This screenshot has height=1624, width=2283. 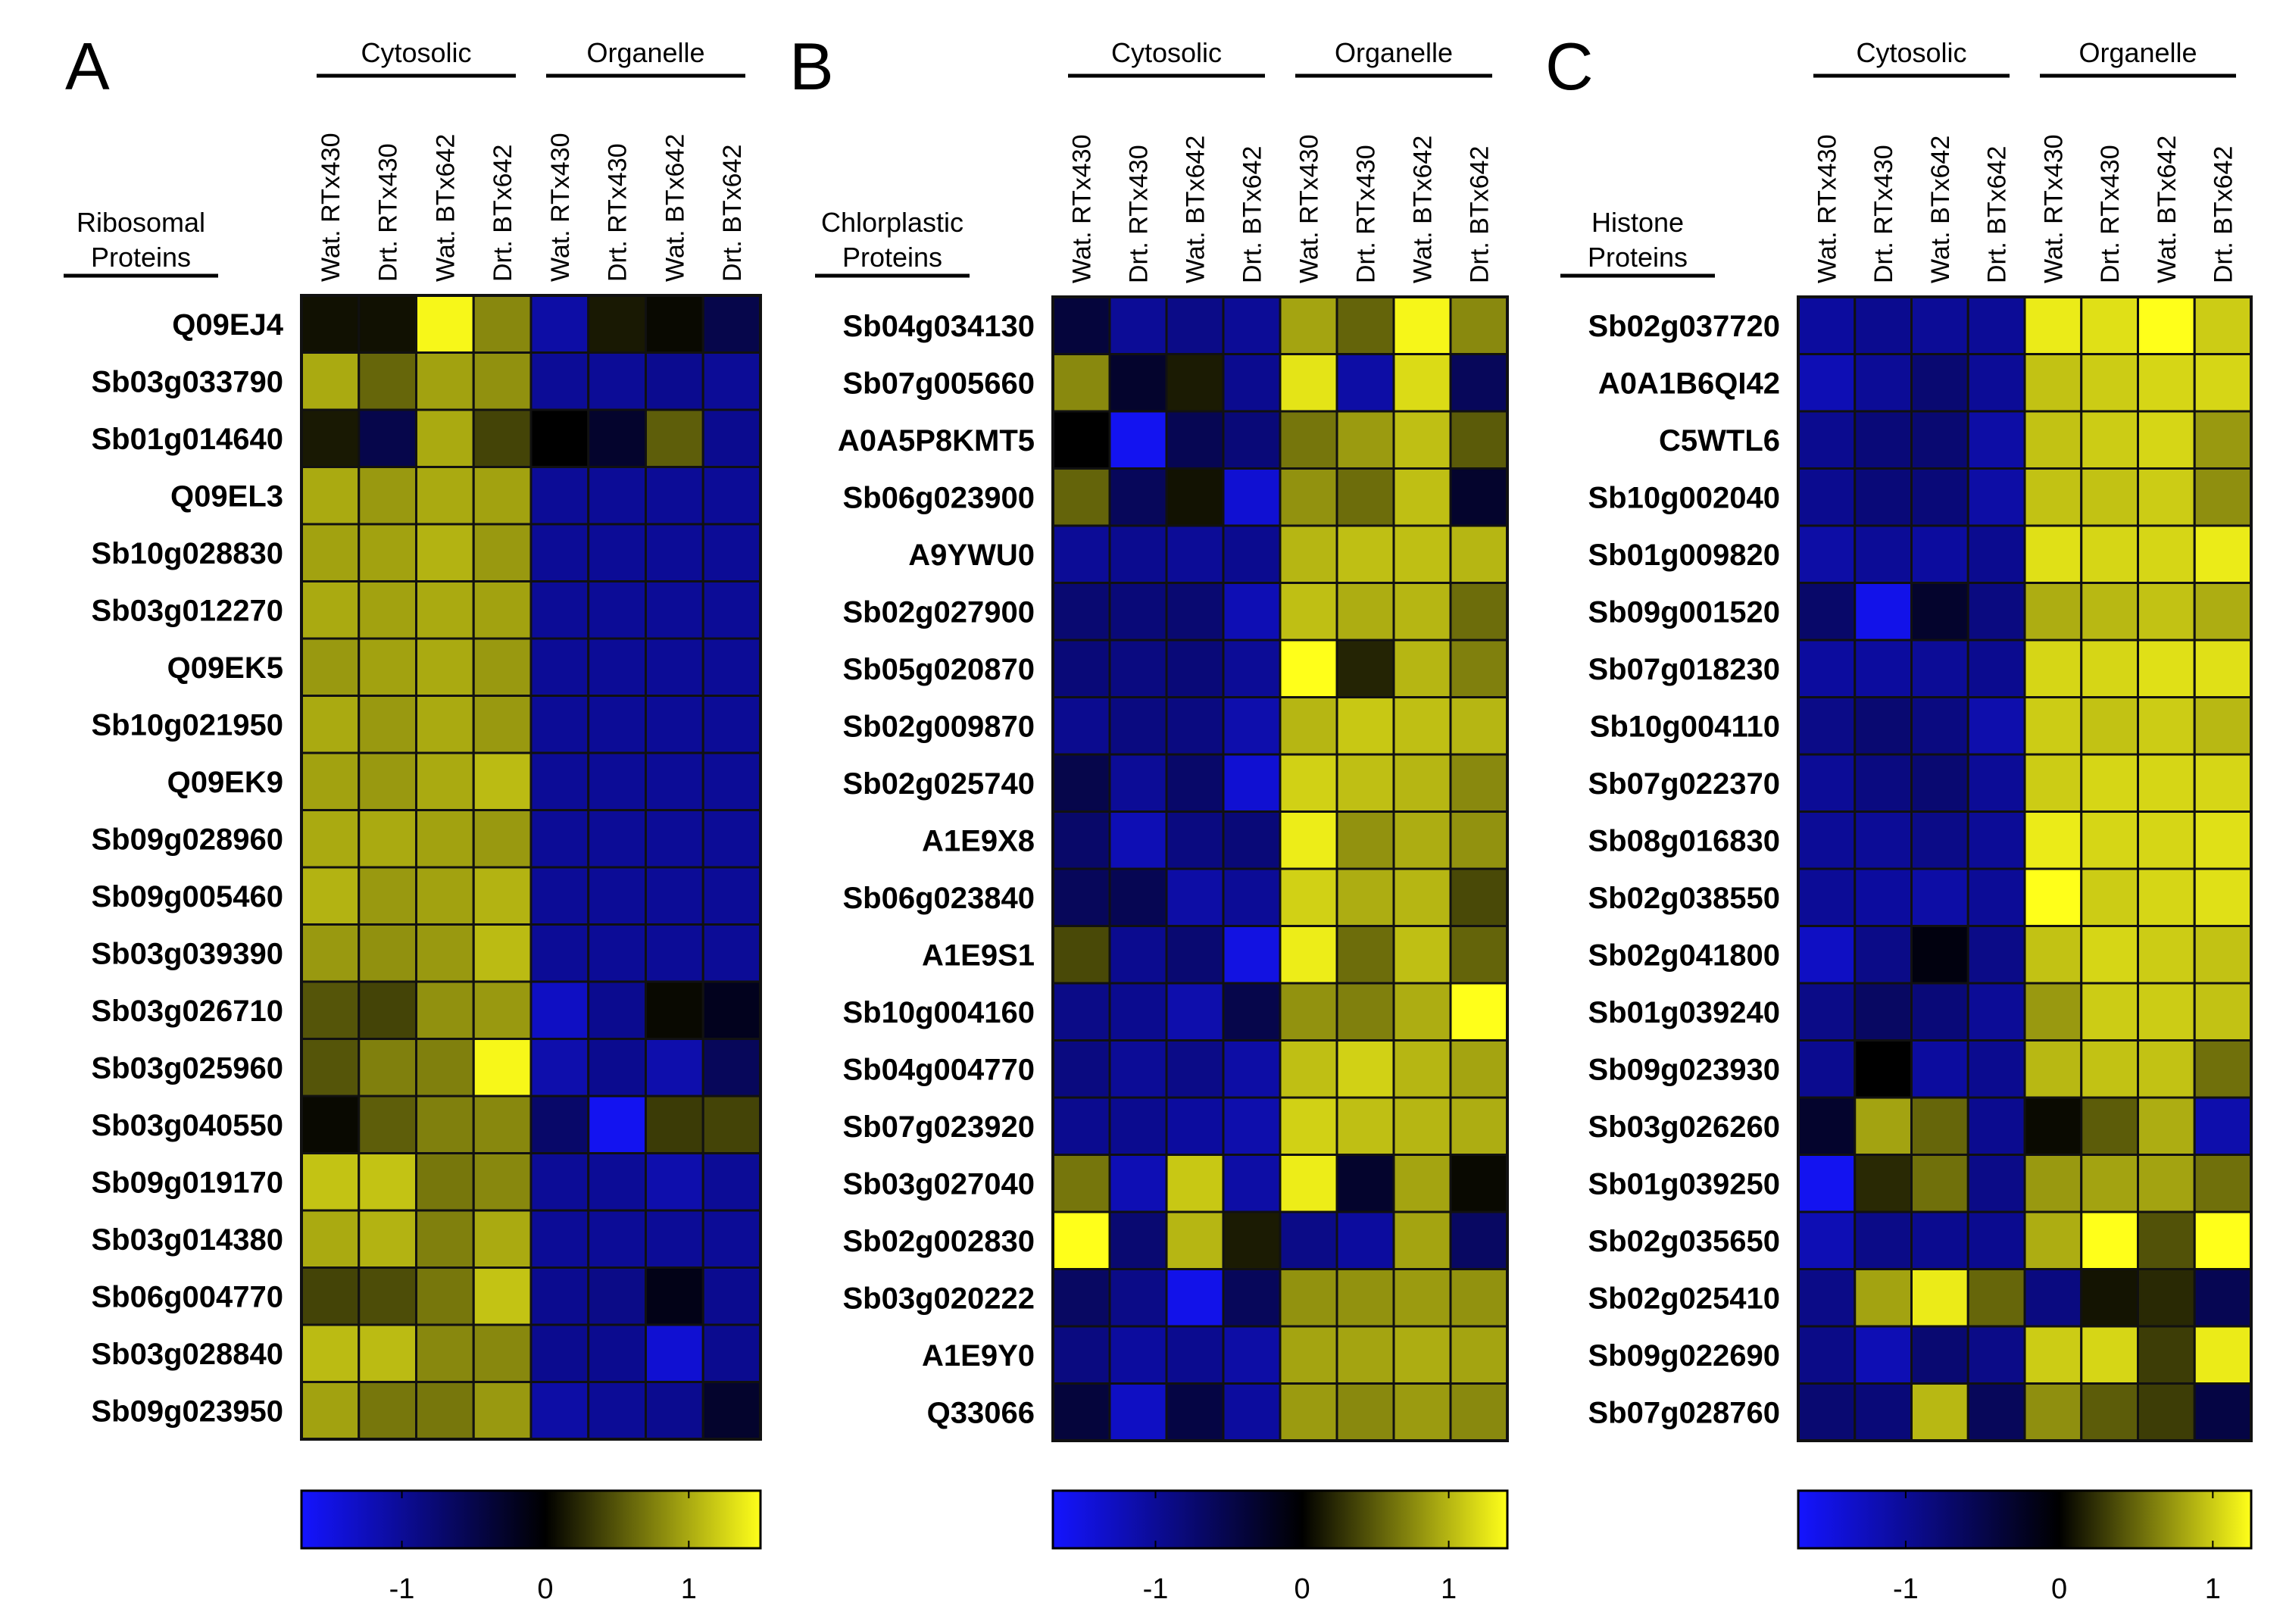 I want to click on family-label-line1: Ribosomal, so click(x=141, y=222).